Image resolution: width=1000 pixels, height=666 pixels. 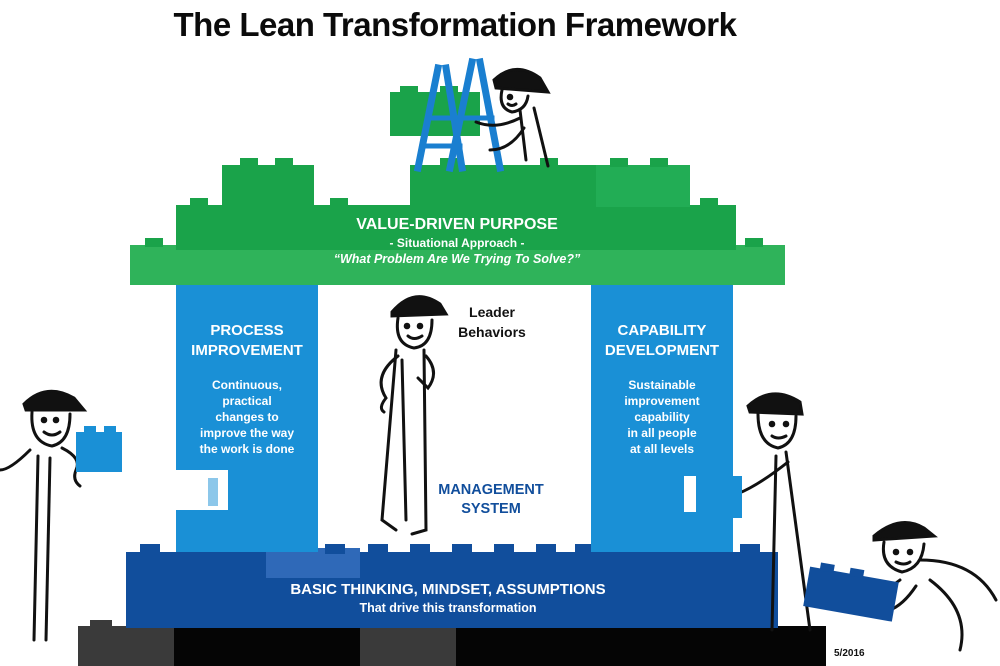 I want to click on leader-label-1: Leader, so click(x=492, y=312).